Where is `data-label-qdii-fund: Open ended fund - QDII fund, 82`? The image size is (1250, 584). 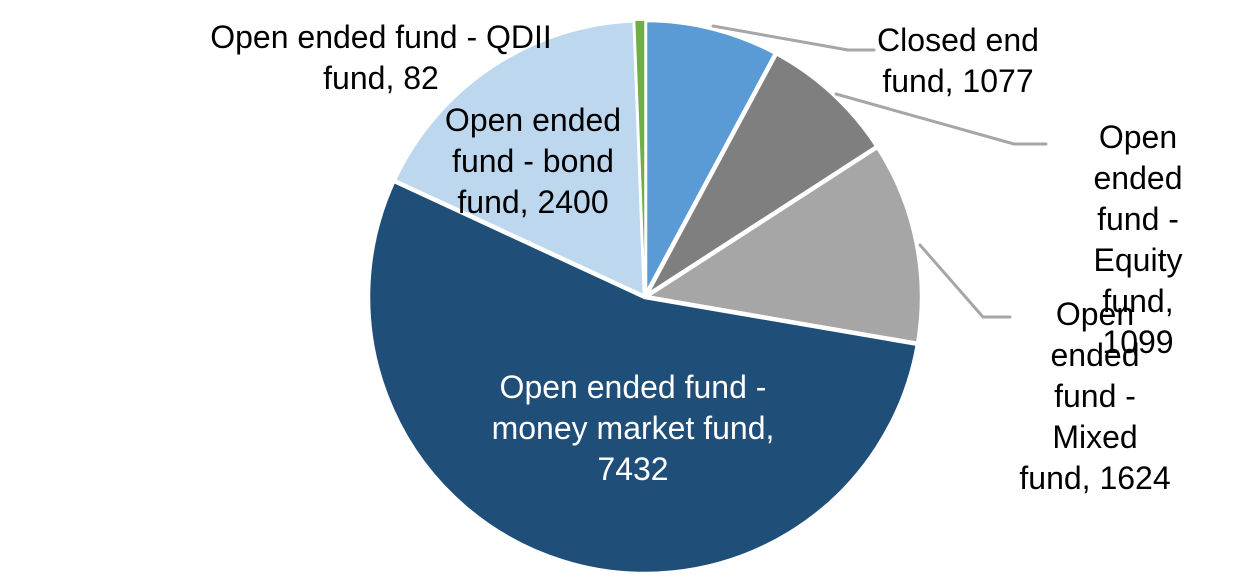
data-label-qdii-fund: Open ended fund - QDII fund, 82 is located at coordinates (381, 57).